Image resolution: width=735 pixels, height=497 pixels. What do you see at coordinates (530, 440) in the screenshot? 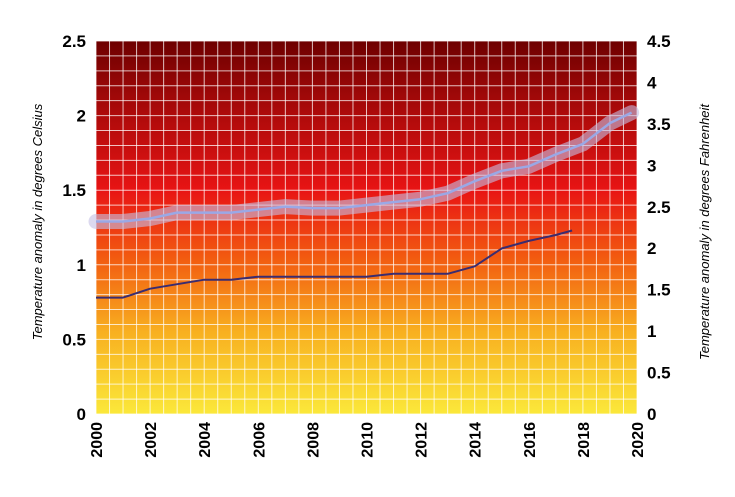
I see `x-tick-label: 2016` at bounding box center [530, 440].